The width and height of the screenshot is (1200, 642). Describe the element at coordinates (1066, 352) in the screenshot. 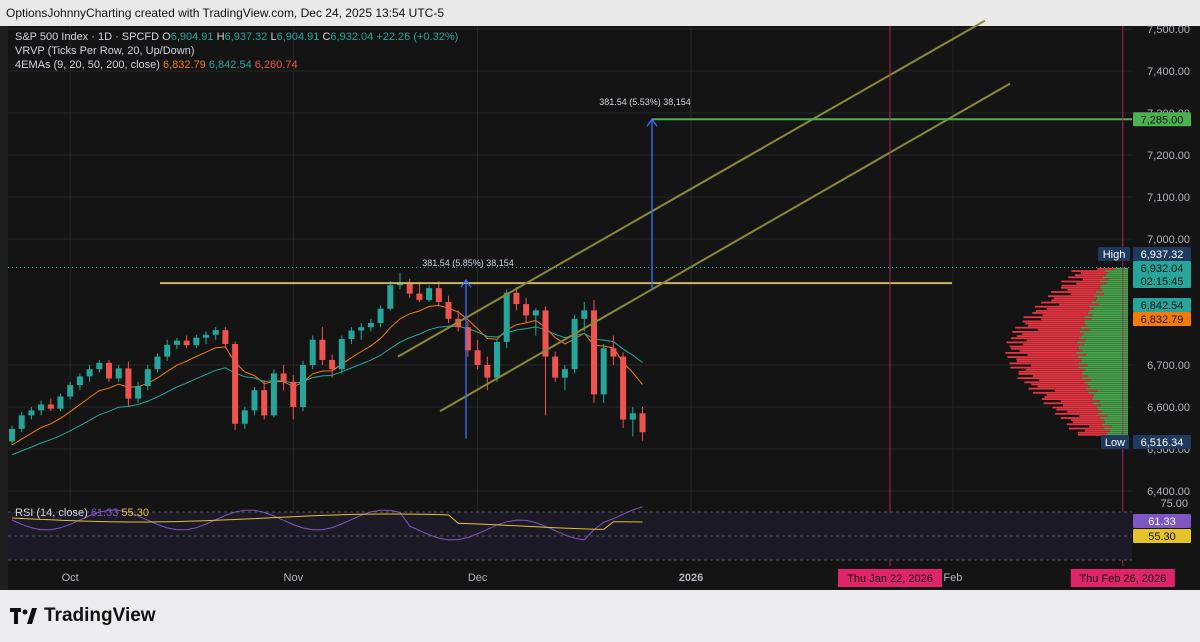

I see `volume-profile` at that location.